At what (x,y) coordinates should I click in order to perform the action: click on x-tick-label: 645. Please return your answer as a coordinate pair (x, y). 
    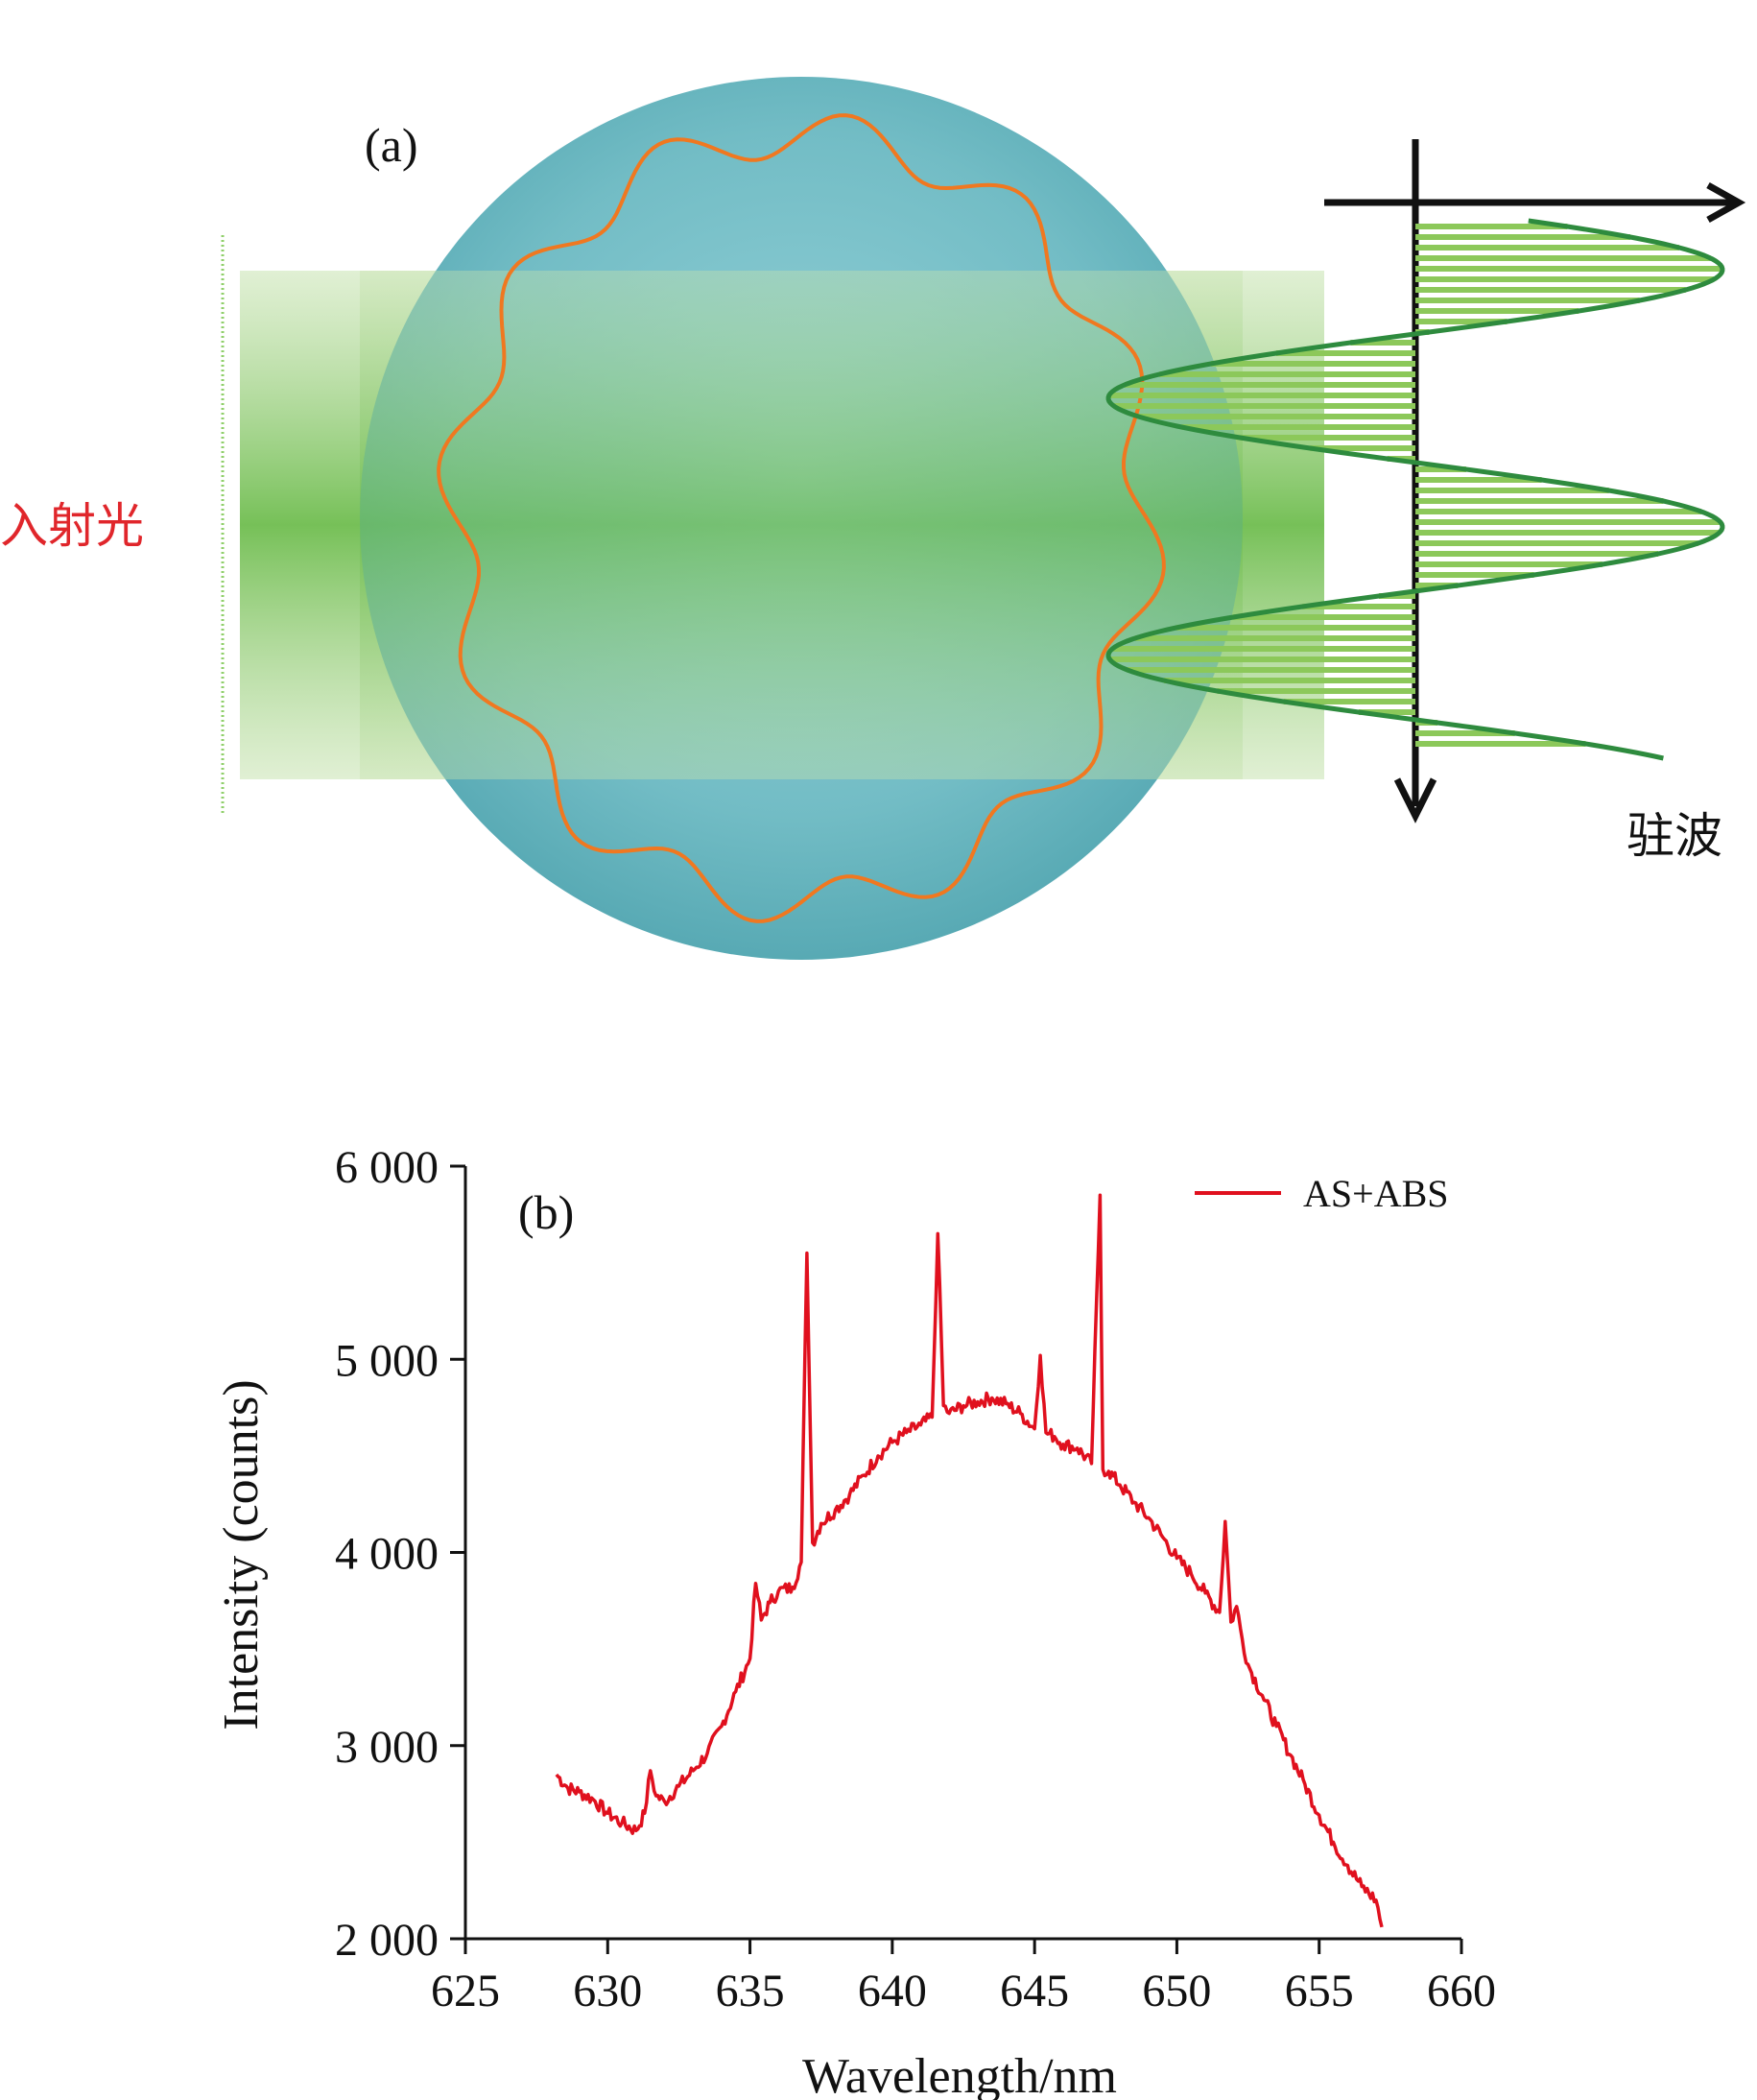
    Looking at the image, I should click on (1034, 1991).